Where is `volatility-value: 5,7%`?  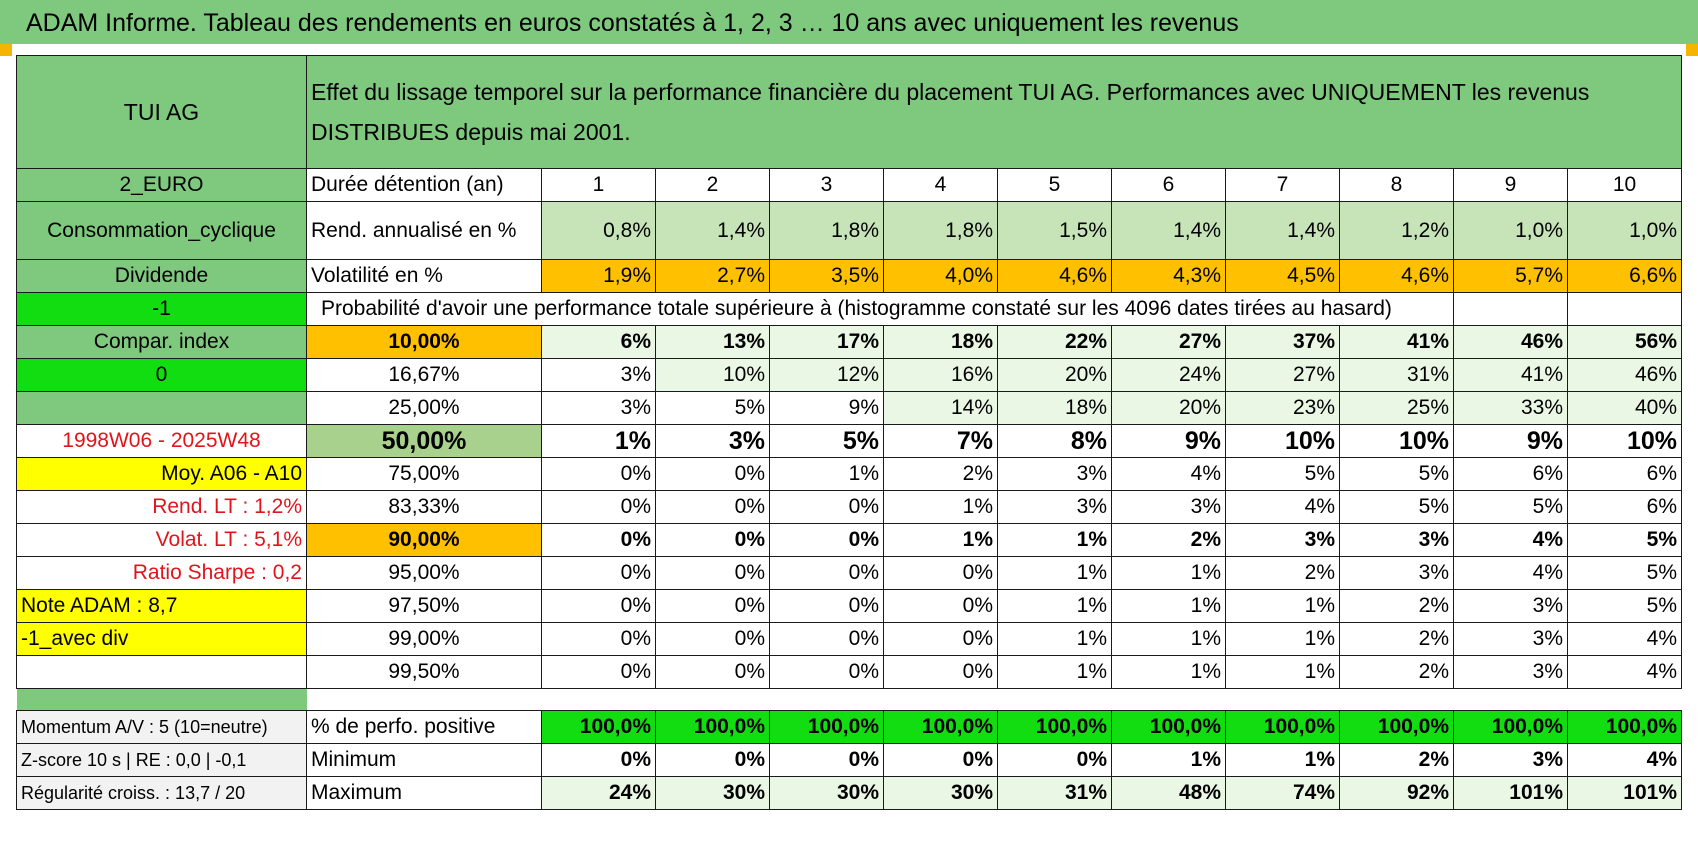
volatility-value: 5,7% is located at coordinates (1510, 276).